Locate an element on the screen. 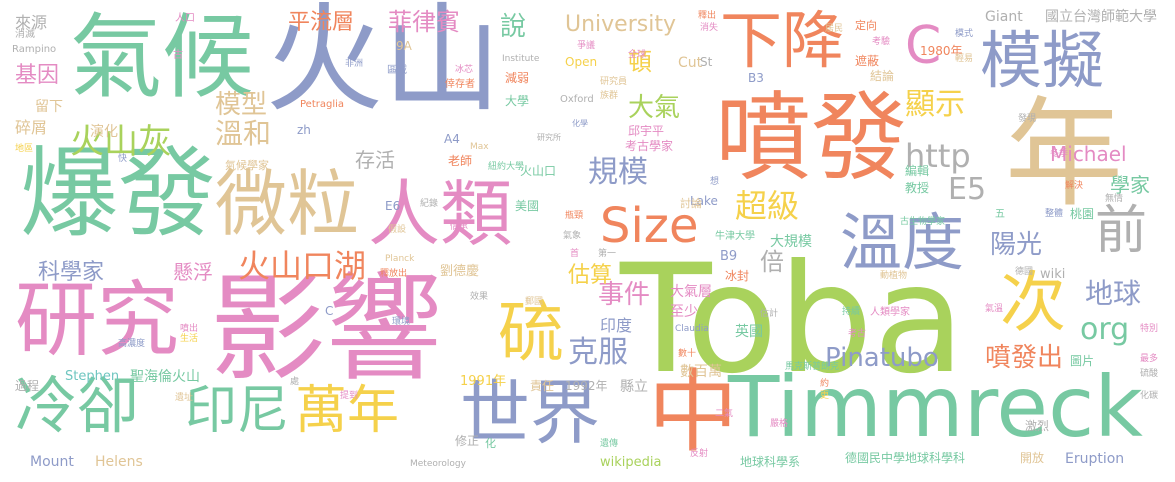 Image resolution: width=1175 pixels, height=482 pixels. word: 釋出 is located at coordinates (707, 16).